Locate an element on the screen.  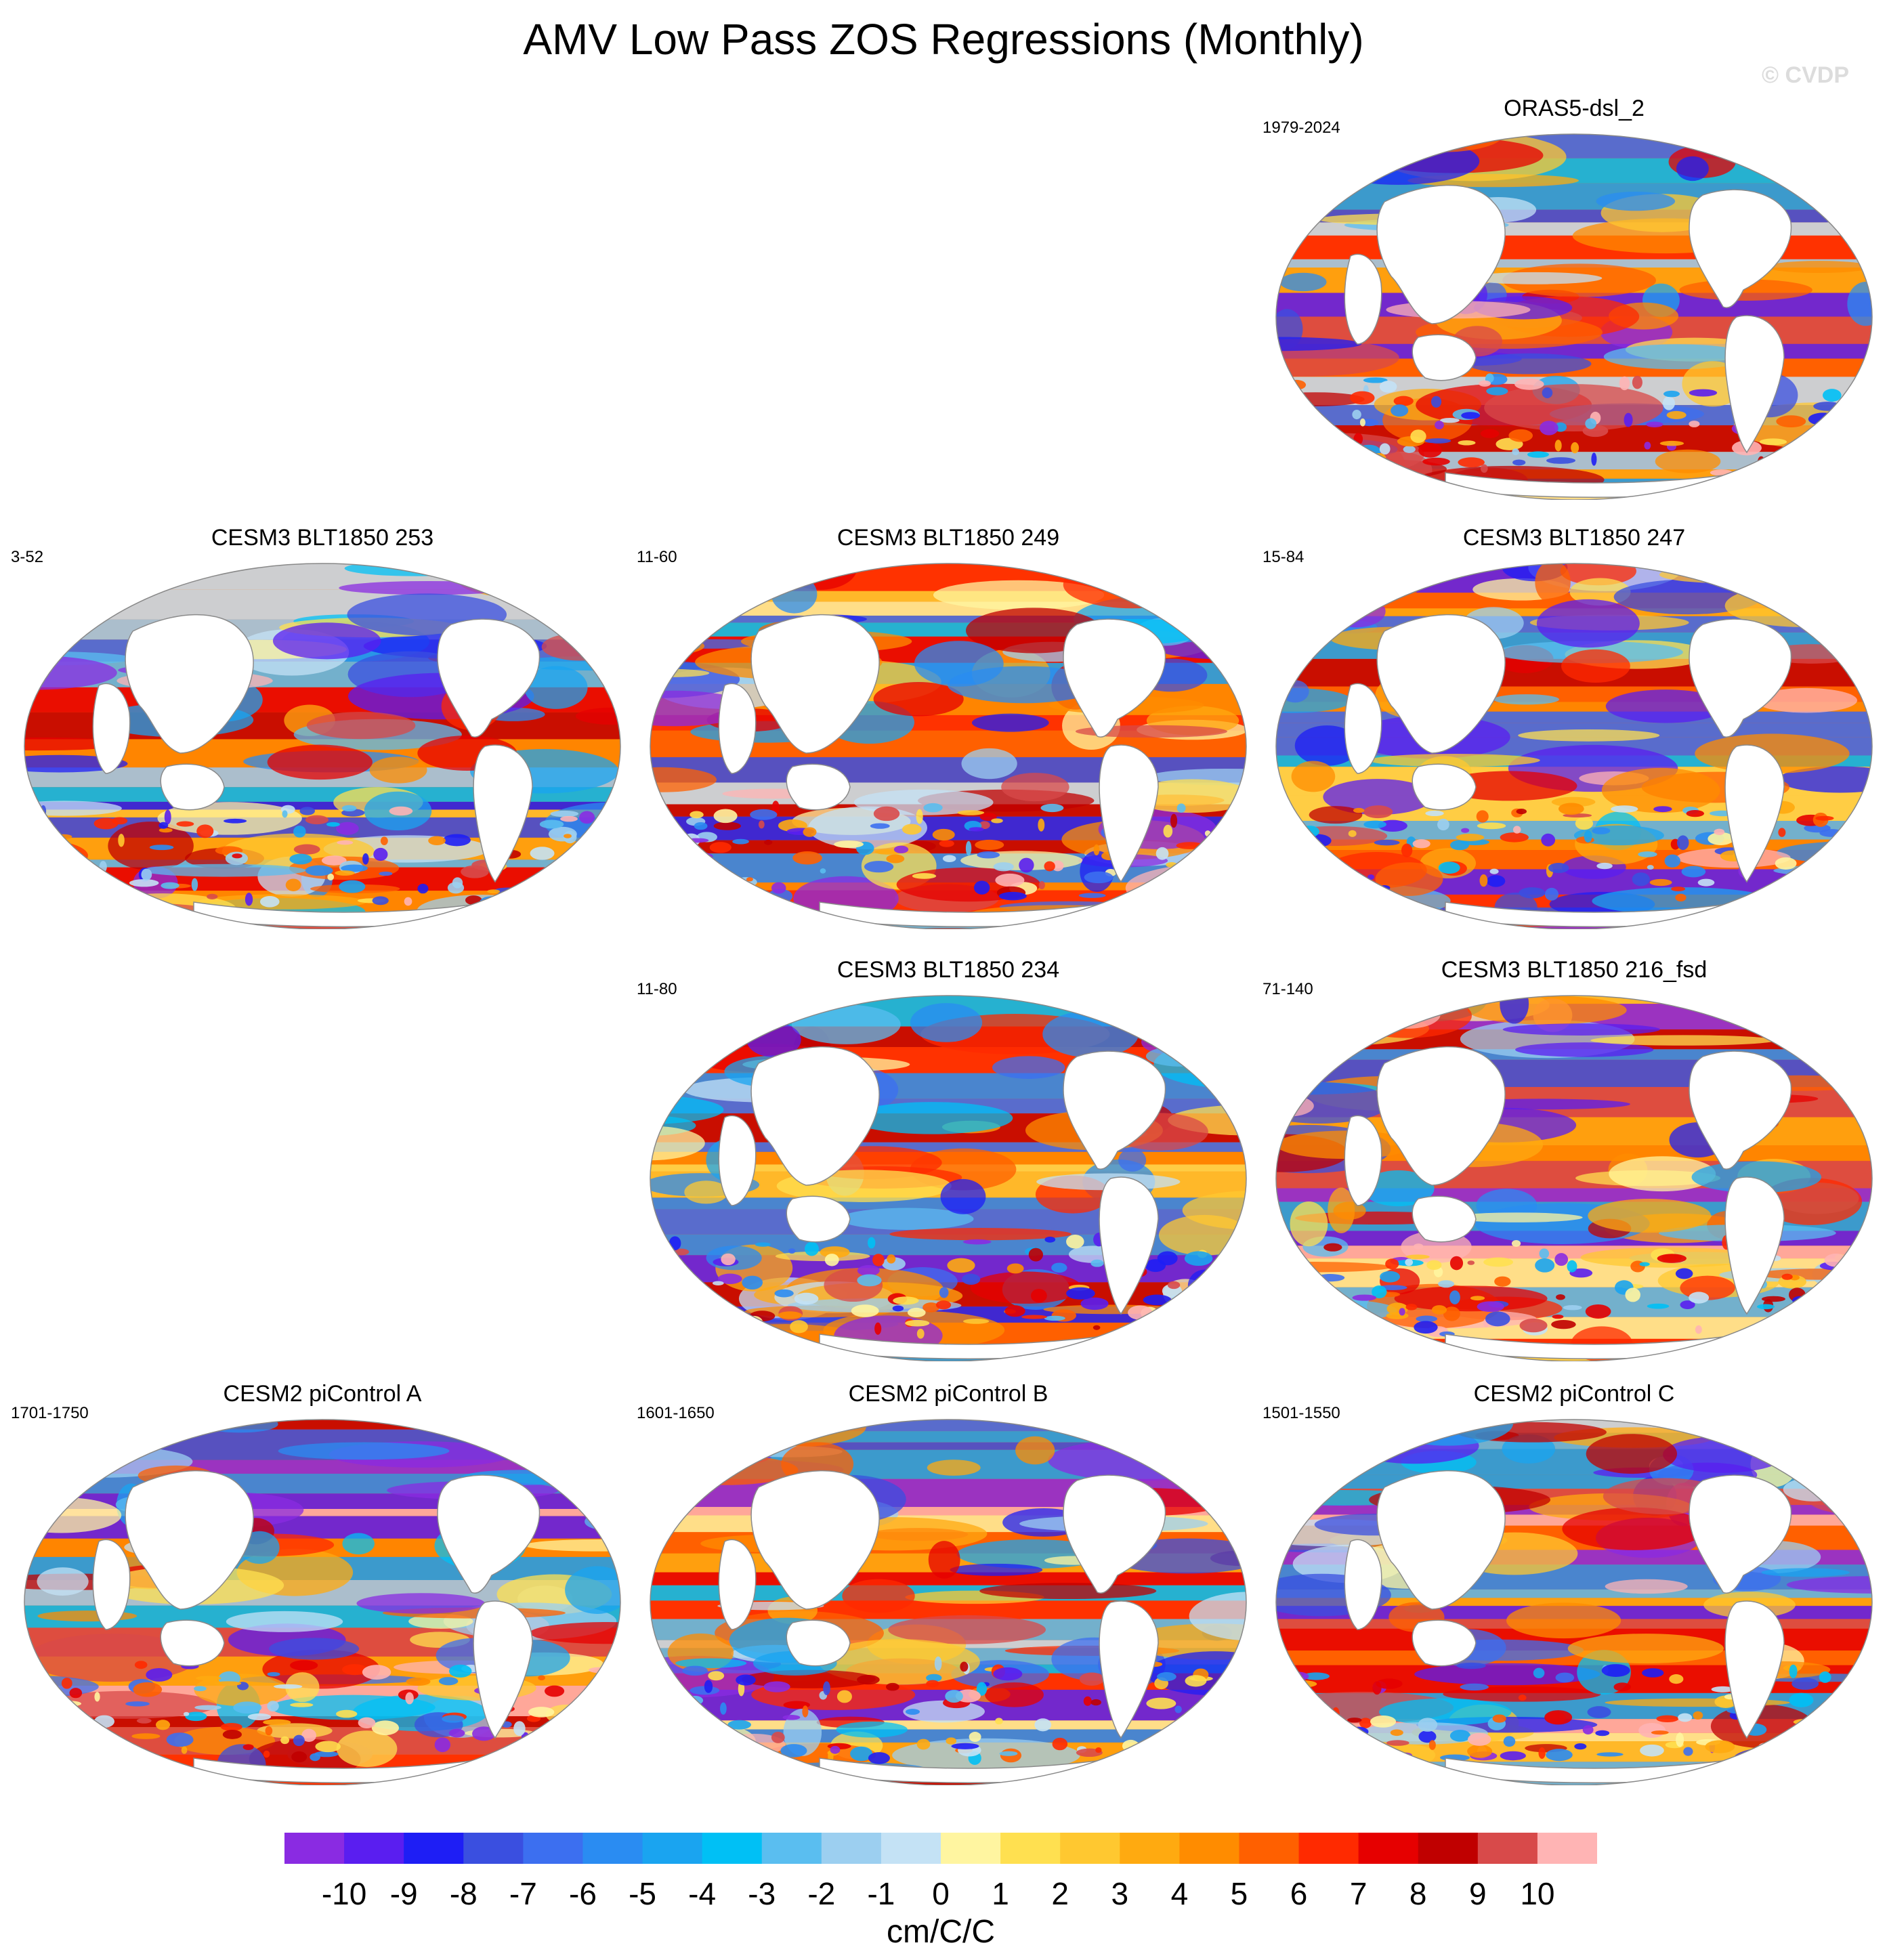
map-pcC is located at coordinates (1574, 1602).